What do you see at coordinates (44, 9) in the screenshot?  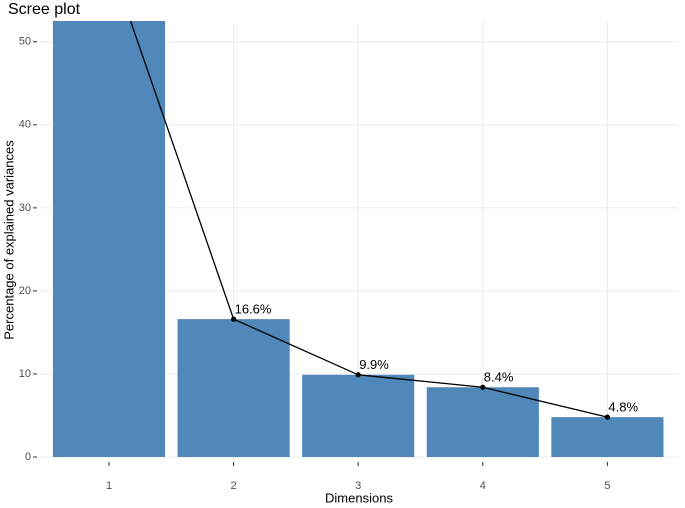 I see `chart-title: Scree plot` at bounding box center [44, 9].